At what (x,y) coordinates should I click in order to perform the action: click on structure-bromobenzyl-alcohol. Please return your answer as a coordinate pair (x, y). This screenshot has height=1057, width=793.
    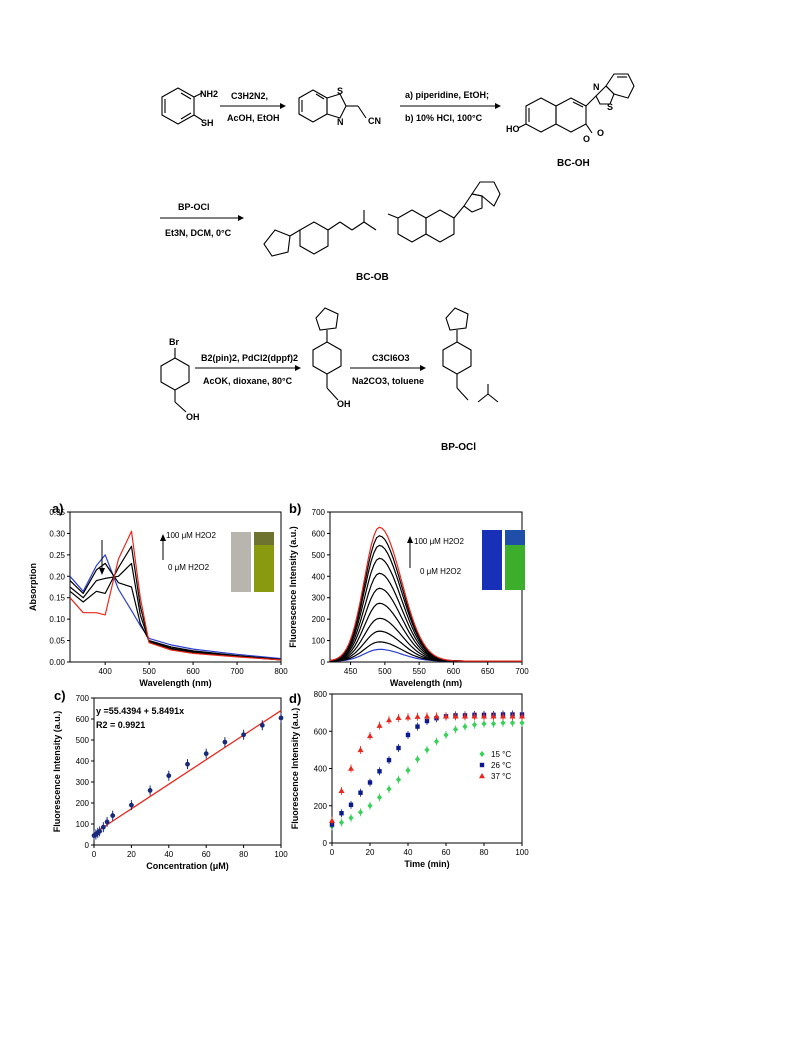
    Looking at the image, I should click on (175, 380).